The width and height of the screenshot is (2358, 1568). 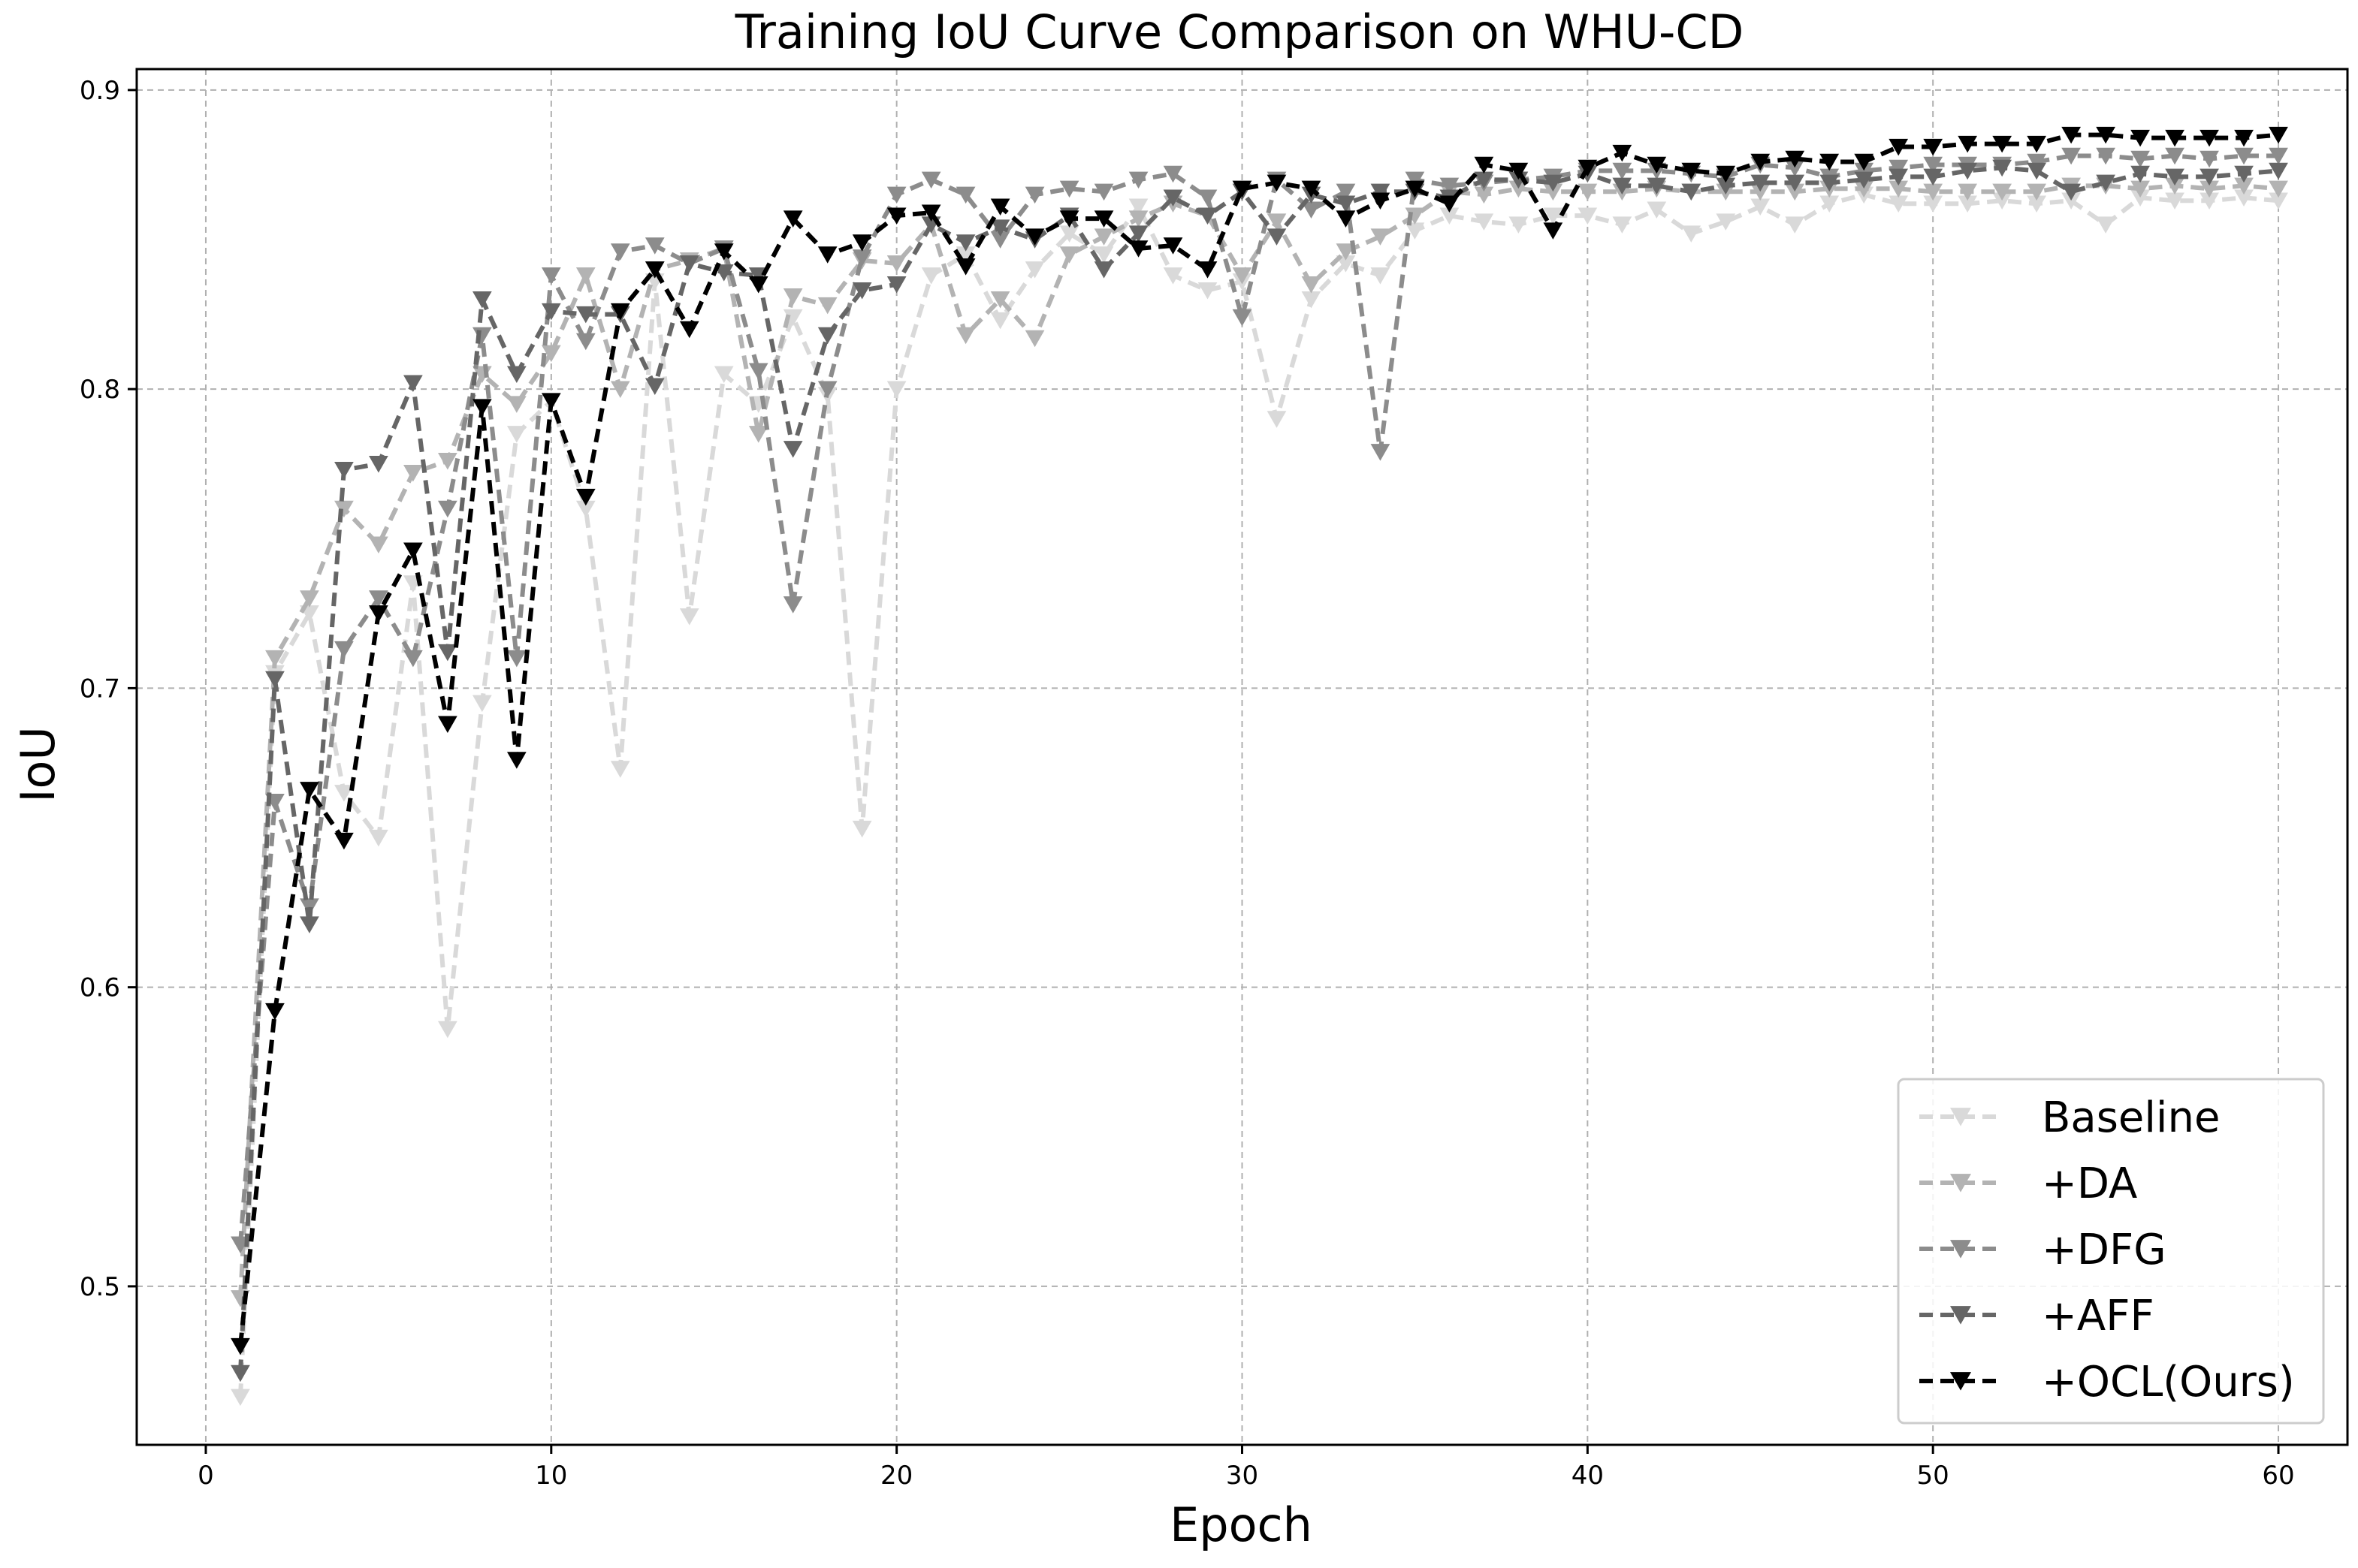 I want to click on legend-label: +AFF, so click(x=2098, y=1316).